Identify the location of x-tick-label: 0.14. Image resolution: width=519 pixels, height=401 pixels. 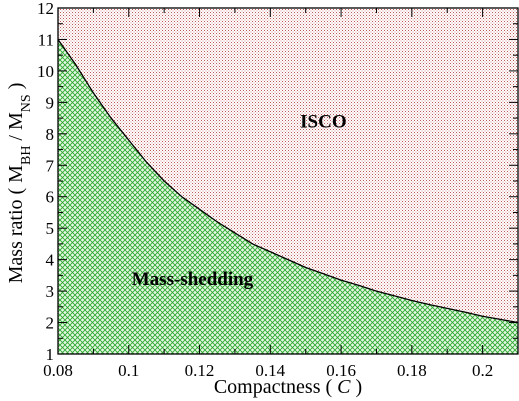
(270, 370).